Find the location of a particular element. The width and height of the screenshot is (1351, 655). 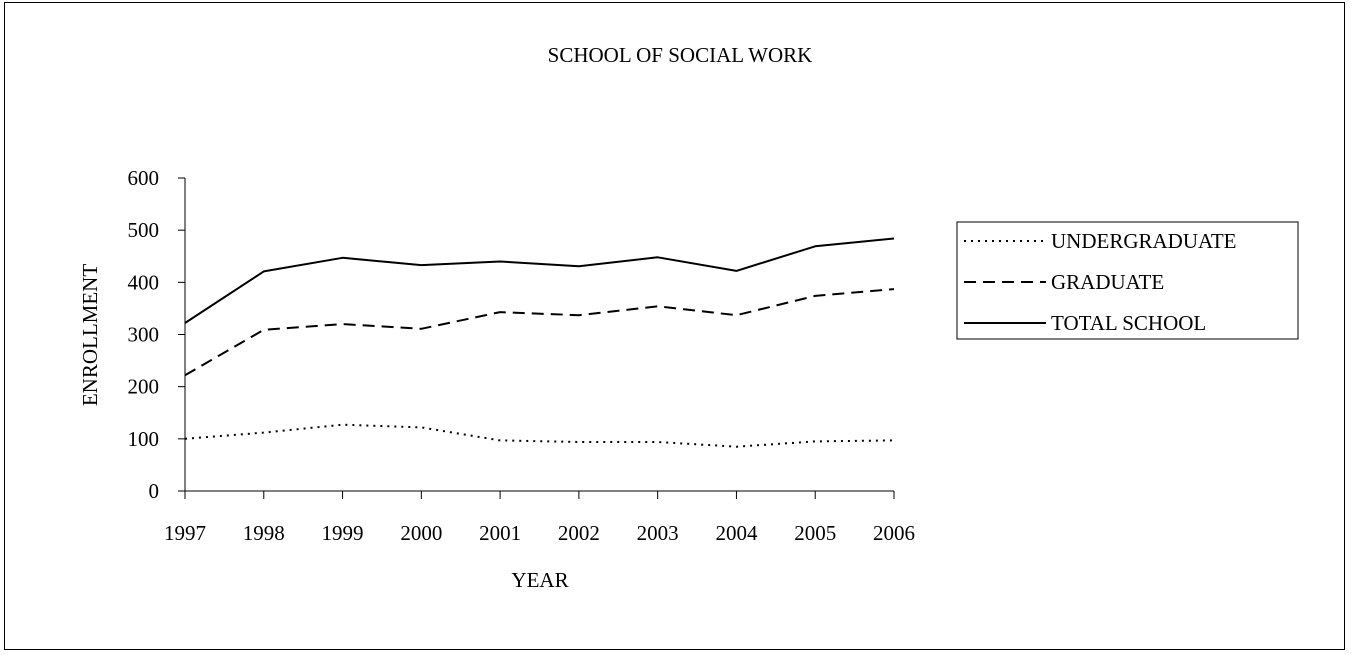

x-axis-ticks: 1997 1998 1999 2000 2001 2002 2003 2004 2005 2006 is located at coordinates (539, 518).